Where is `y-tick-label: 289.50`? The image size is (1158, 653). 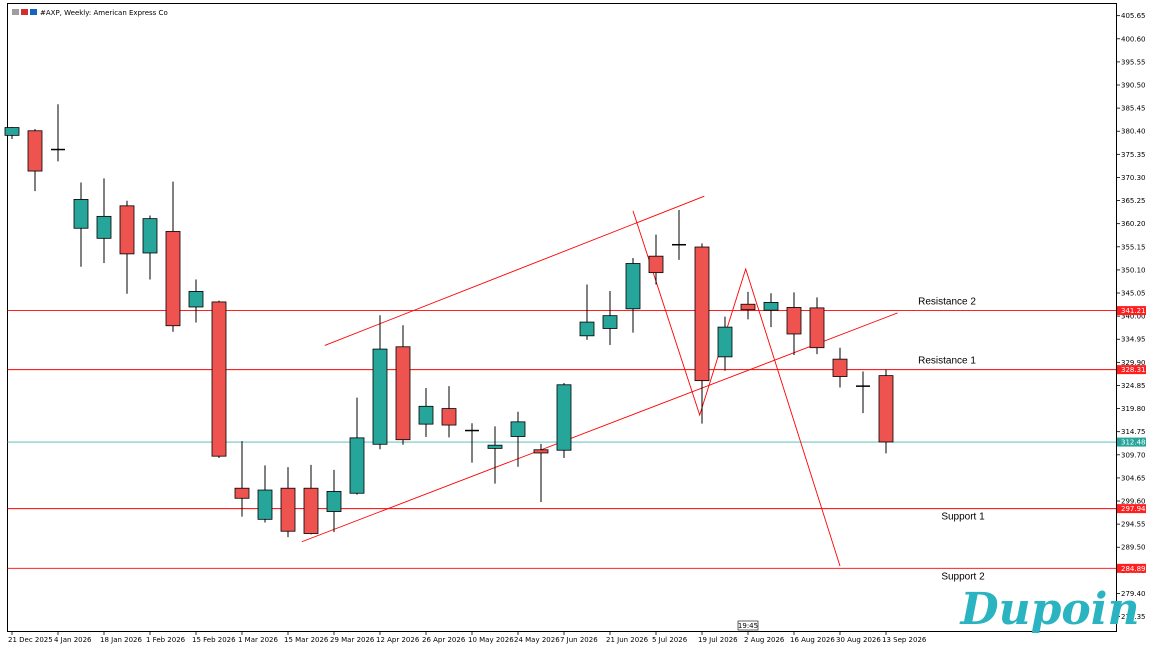 y-tick-label: 289.50 is located at coordinates (1133, 548).